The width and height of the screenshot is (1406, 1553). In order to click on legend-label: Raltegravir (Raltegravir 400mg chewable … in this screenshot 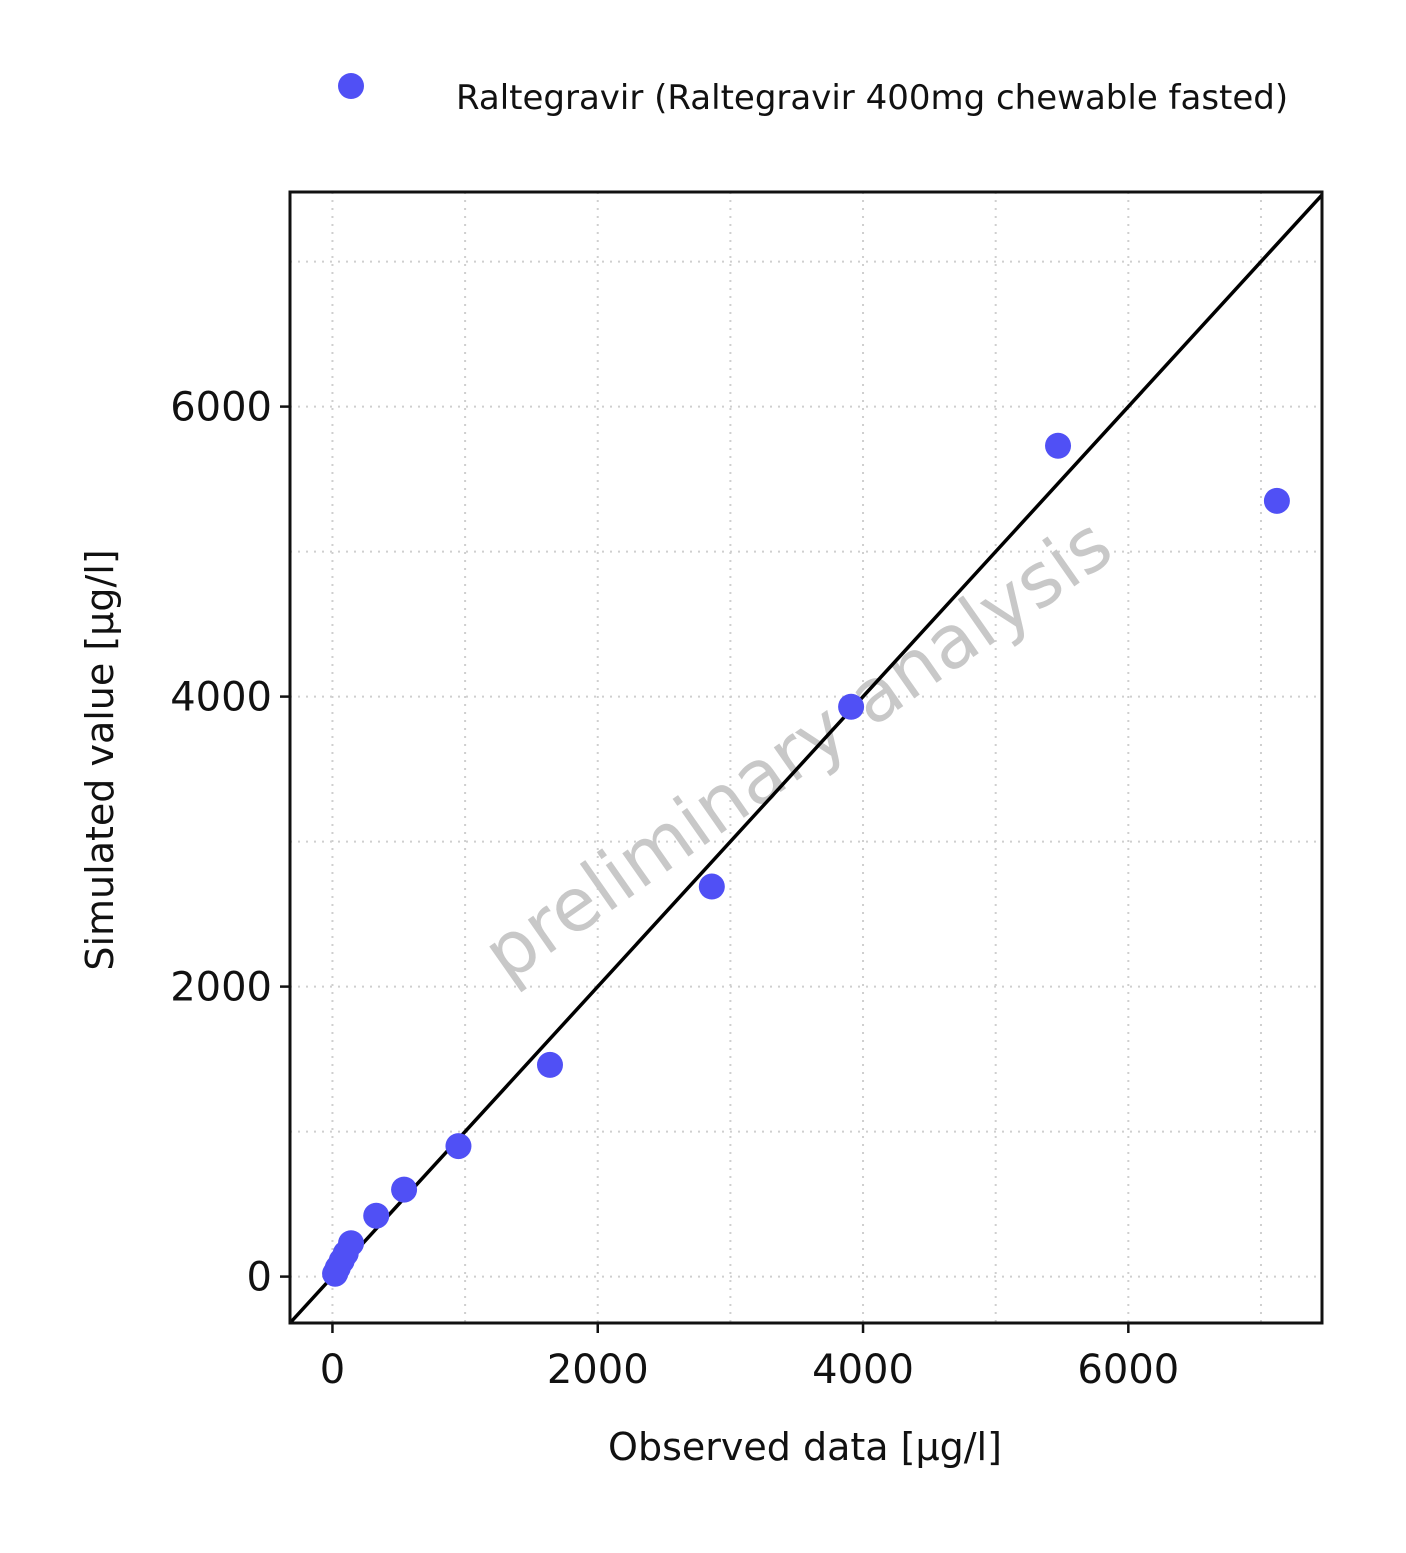, I will do `click(872, 98)`.